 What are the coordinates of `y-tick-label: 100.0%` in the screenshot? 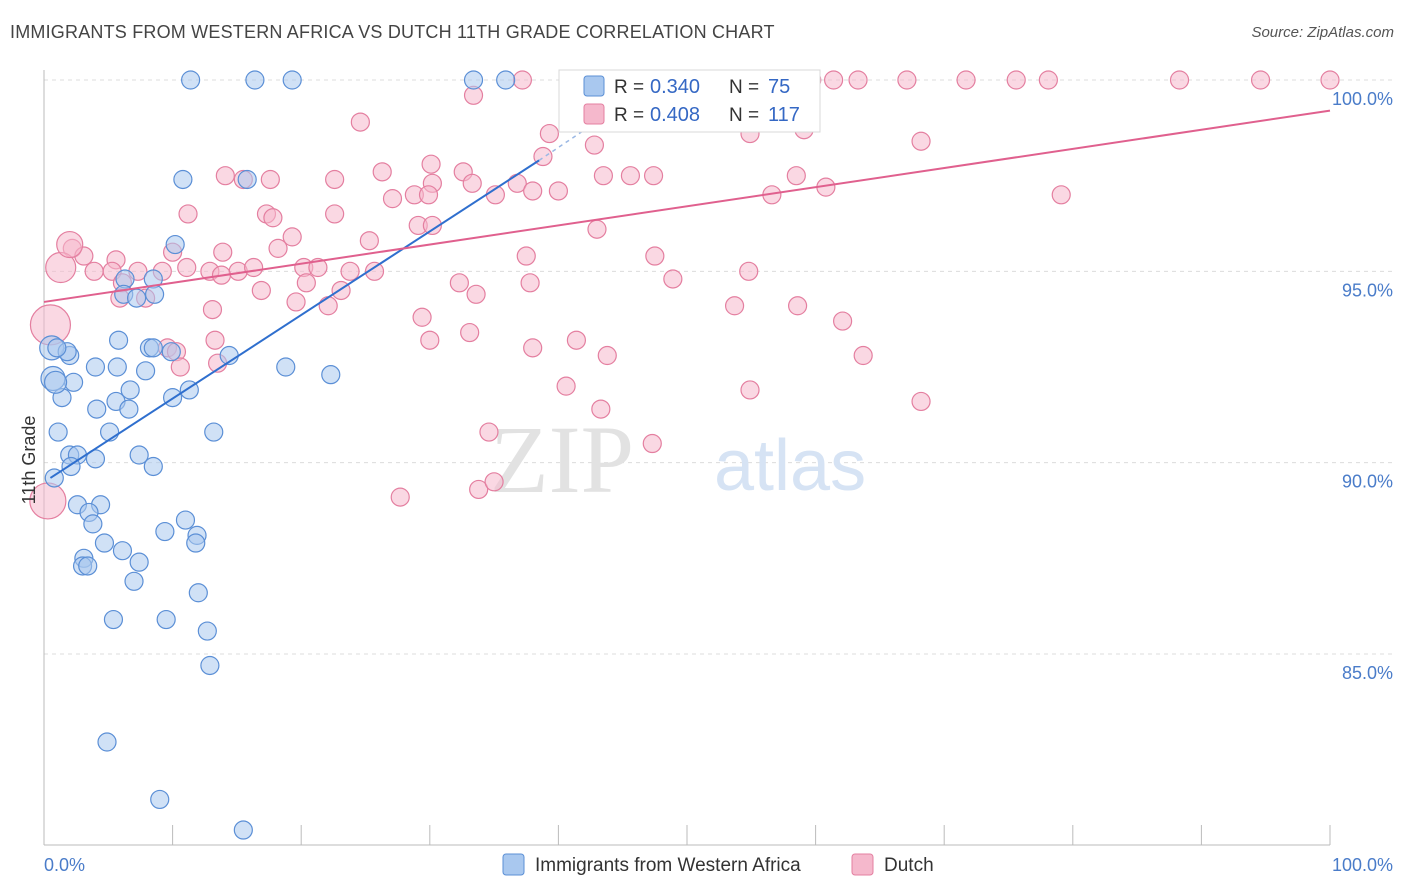 It's located at (1362, 99).